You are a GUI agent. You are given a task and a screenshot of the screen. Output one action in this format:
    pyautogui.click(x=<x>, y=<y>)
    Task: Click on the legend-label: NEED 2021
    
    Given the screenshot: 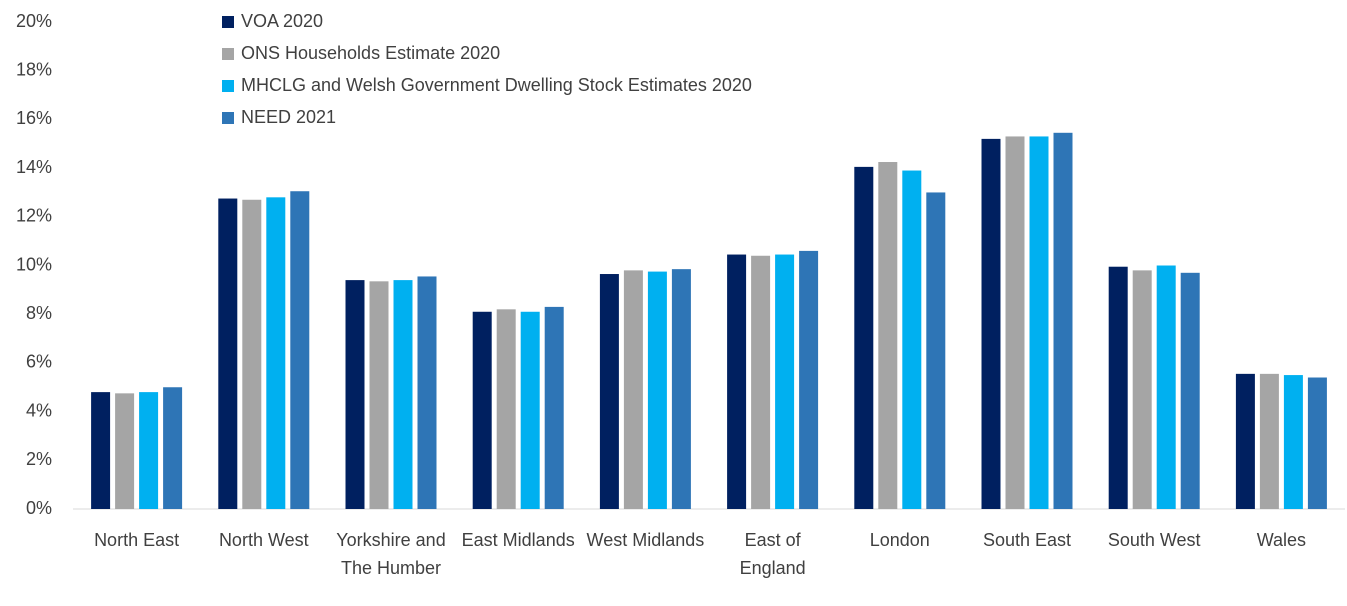 What is the action you would take?
    pyautogui.click(x=288, y=117)
    